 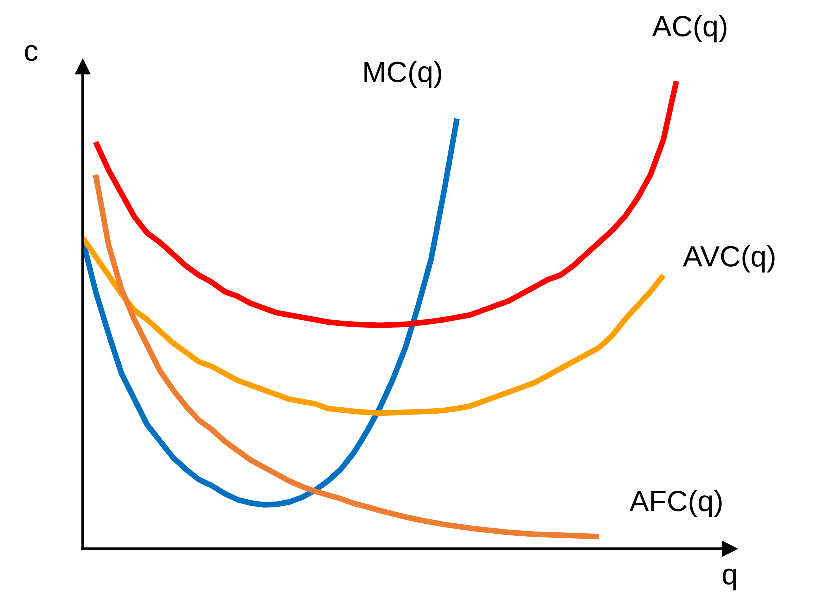 I want to click on series-label: AFC(q), so click(x=676, y=504).